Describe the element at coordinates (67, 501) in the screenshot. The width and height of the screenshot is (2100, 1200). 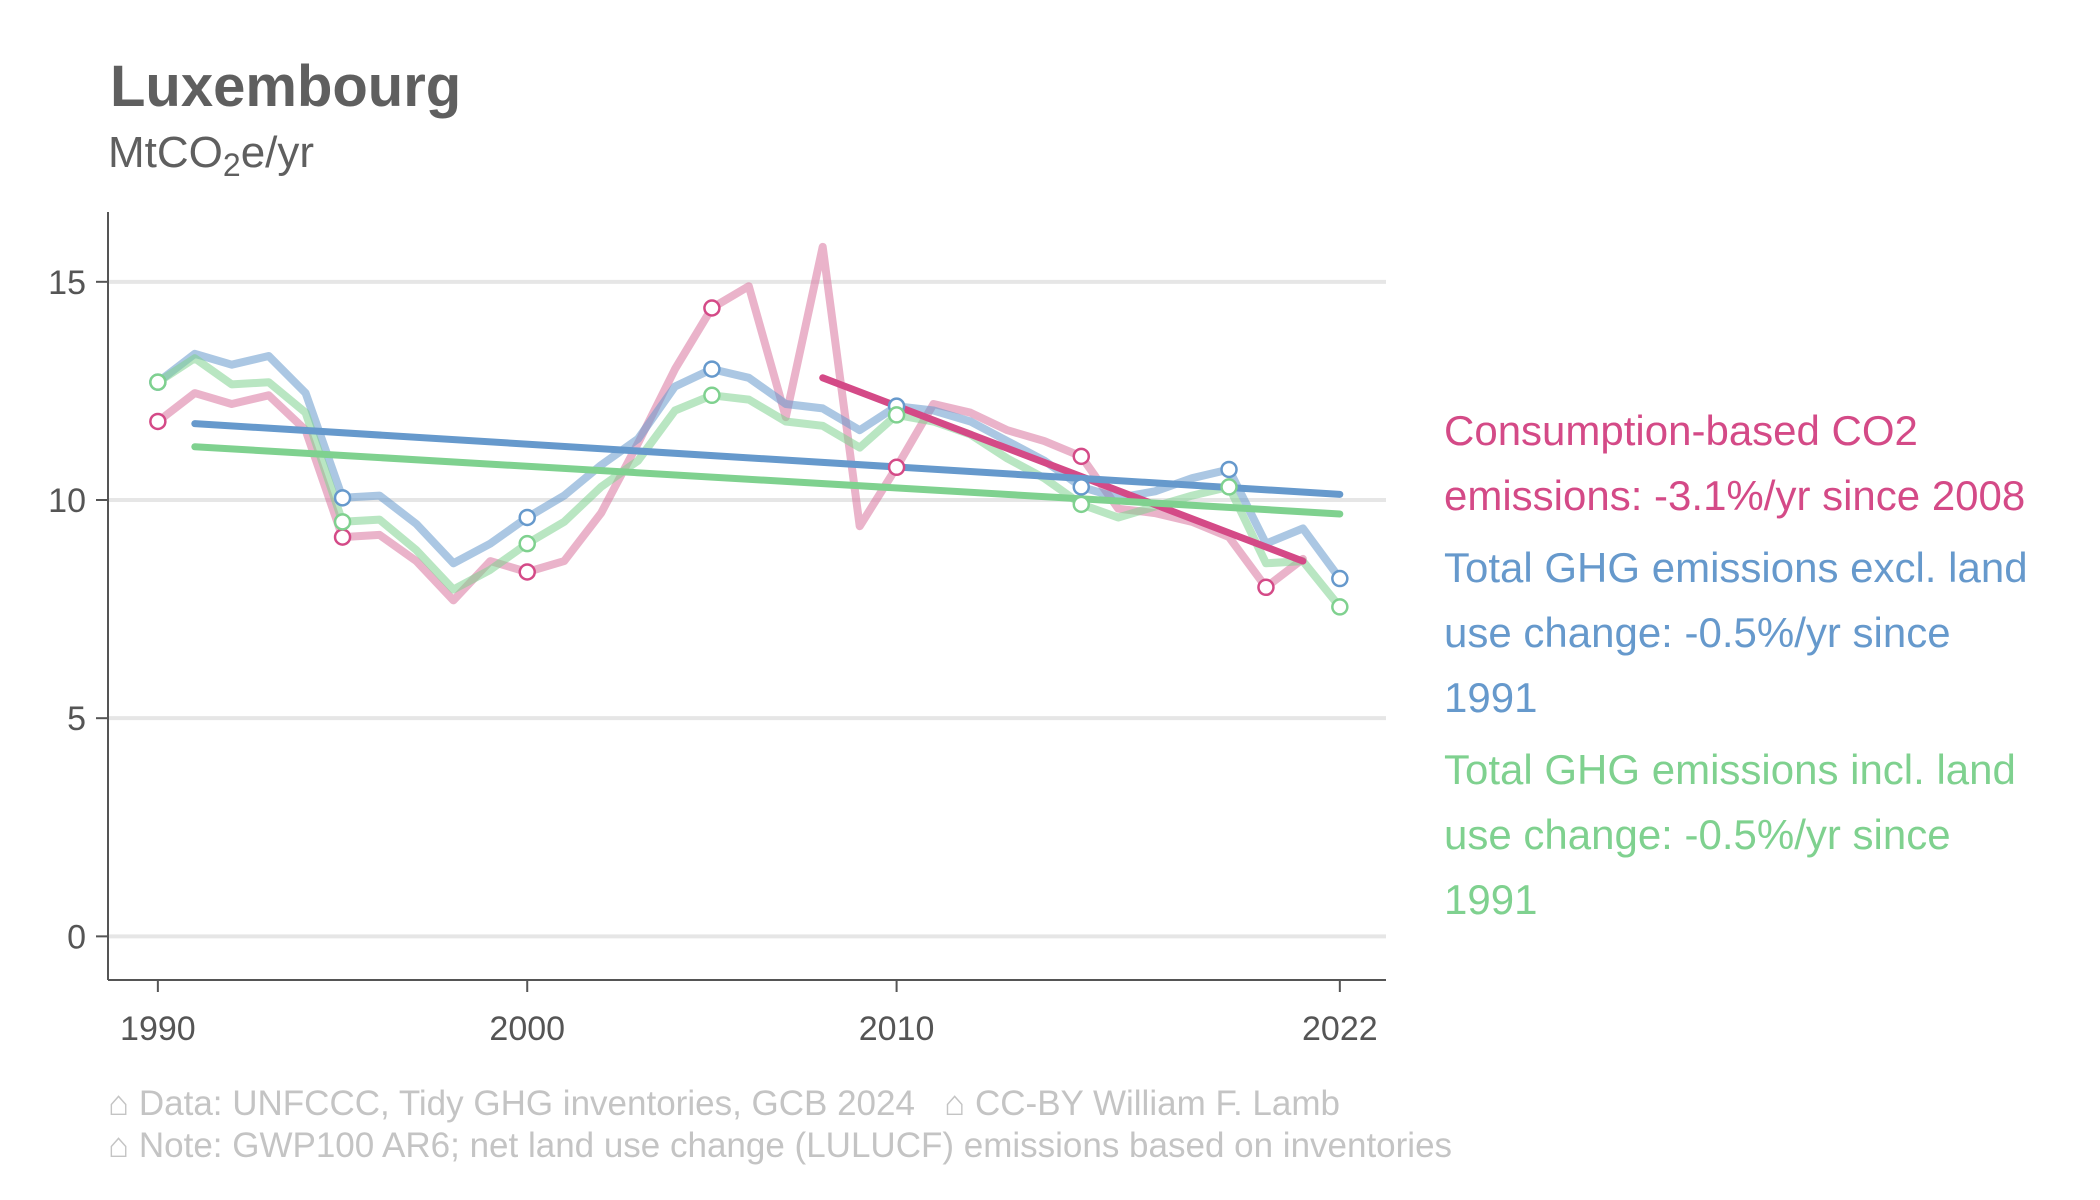
I see `y-tick-label: 10` at that location.